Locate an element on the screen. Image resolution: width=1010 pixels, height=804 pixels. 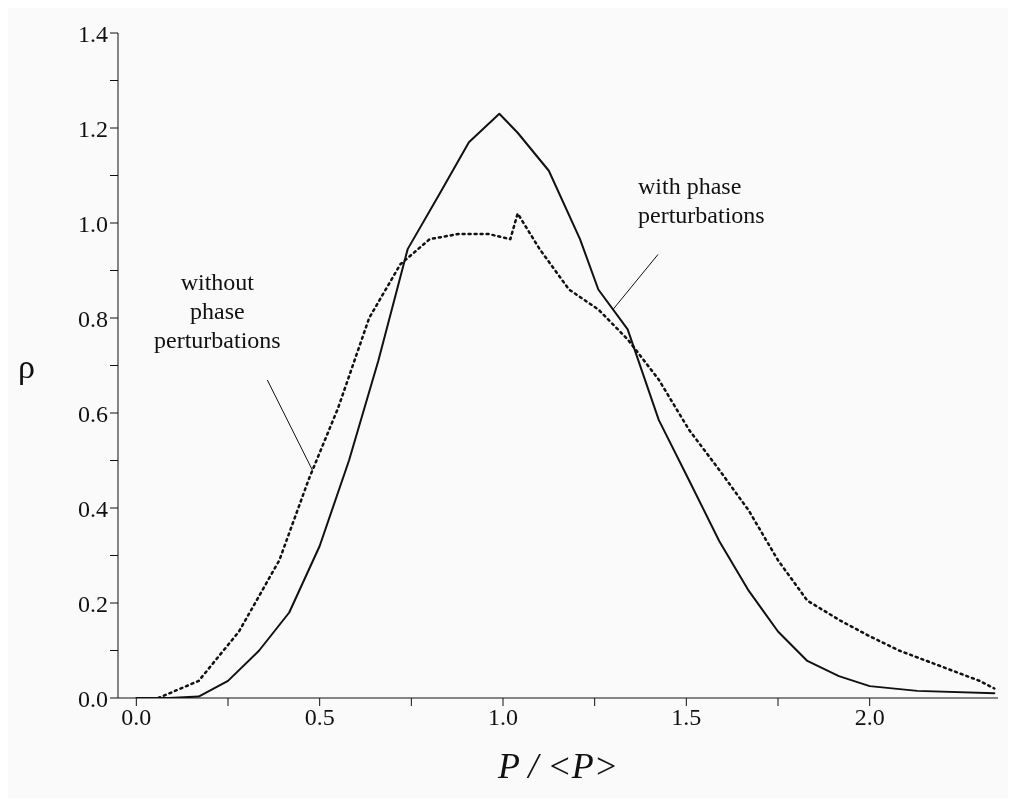
x-axis-title: P / <P> is located at coordinates (557, 766).